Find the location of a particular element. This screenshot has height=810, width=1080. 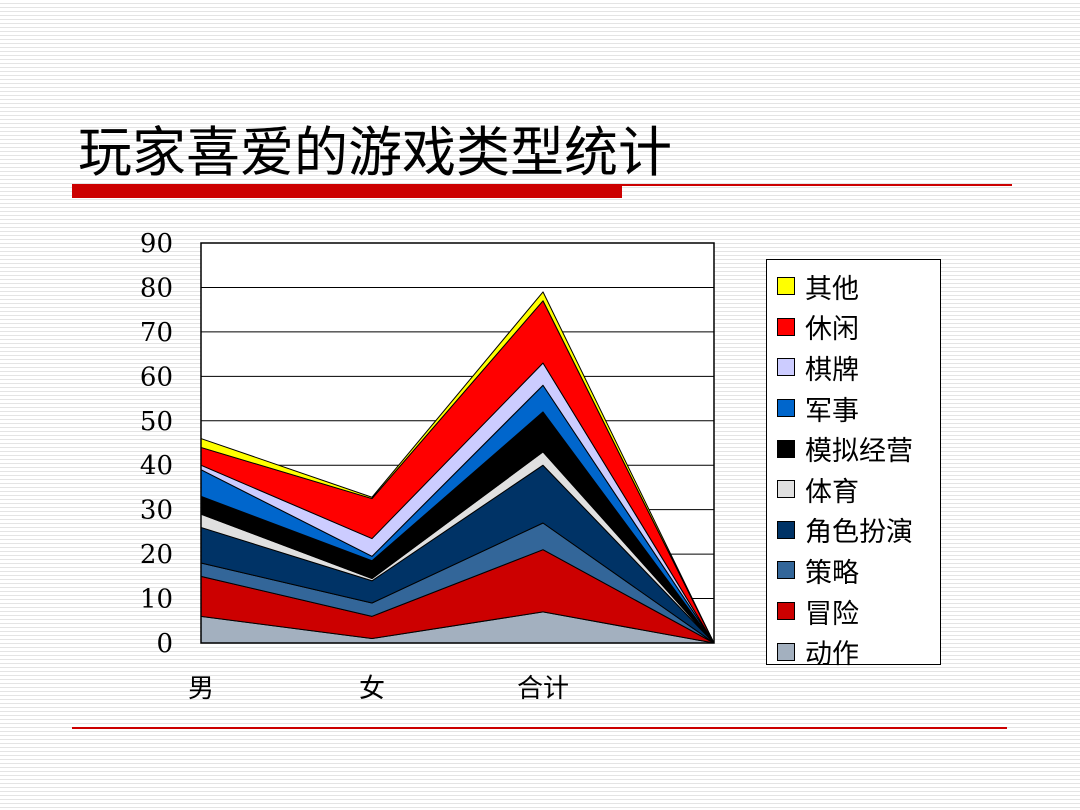

legend-label: 冒险 is located at coordinates (832, 614).